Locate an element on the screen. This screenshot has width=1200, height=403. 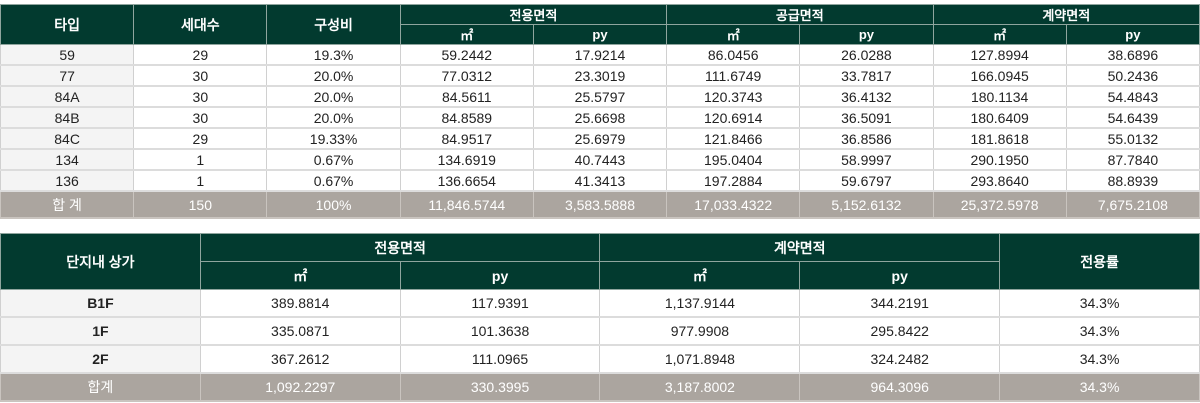
table-cell: 127.8994 is located at coordinates (999, 55).